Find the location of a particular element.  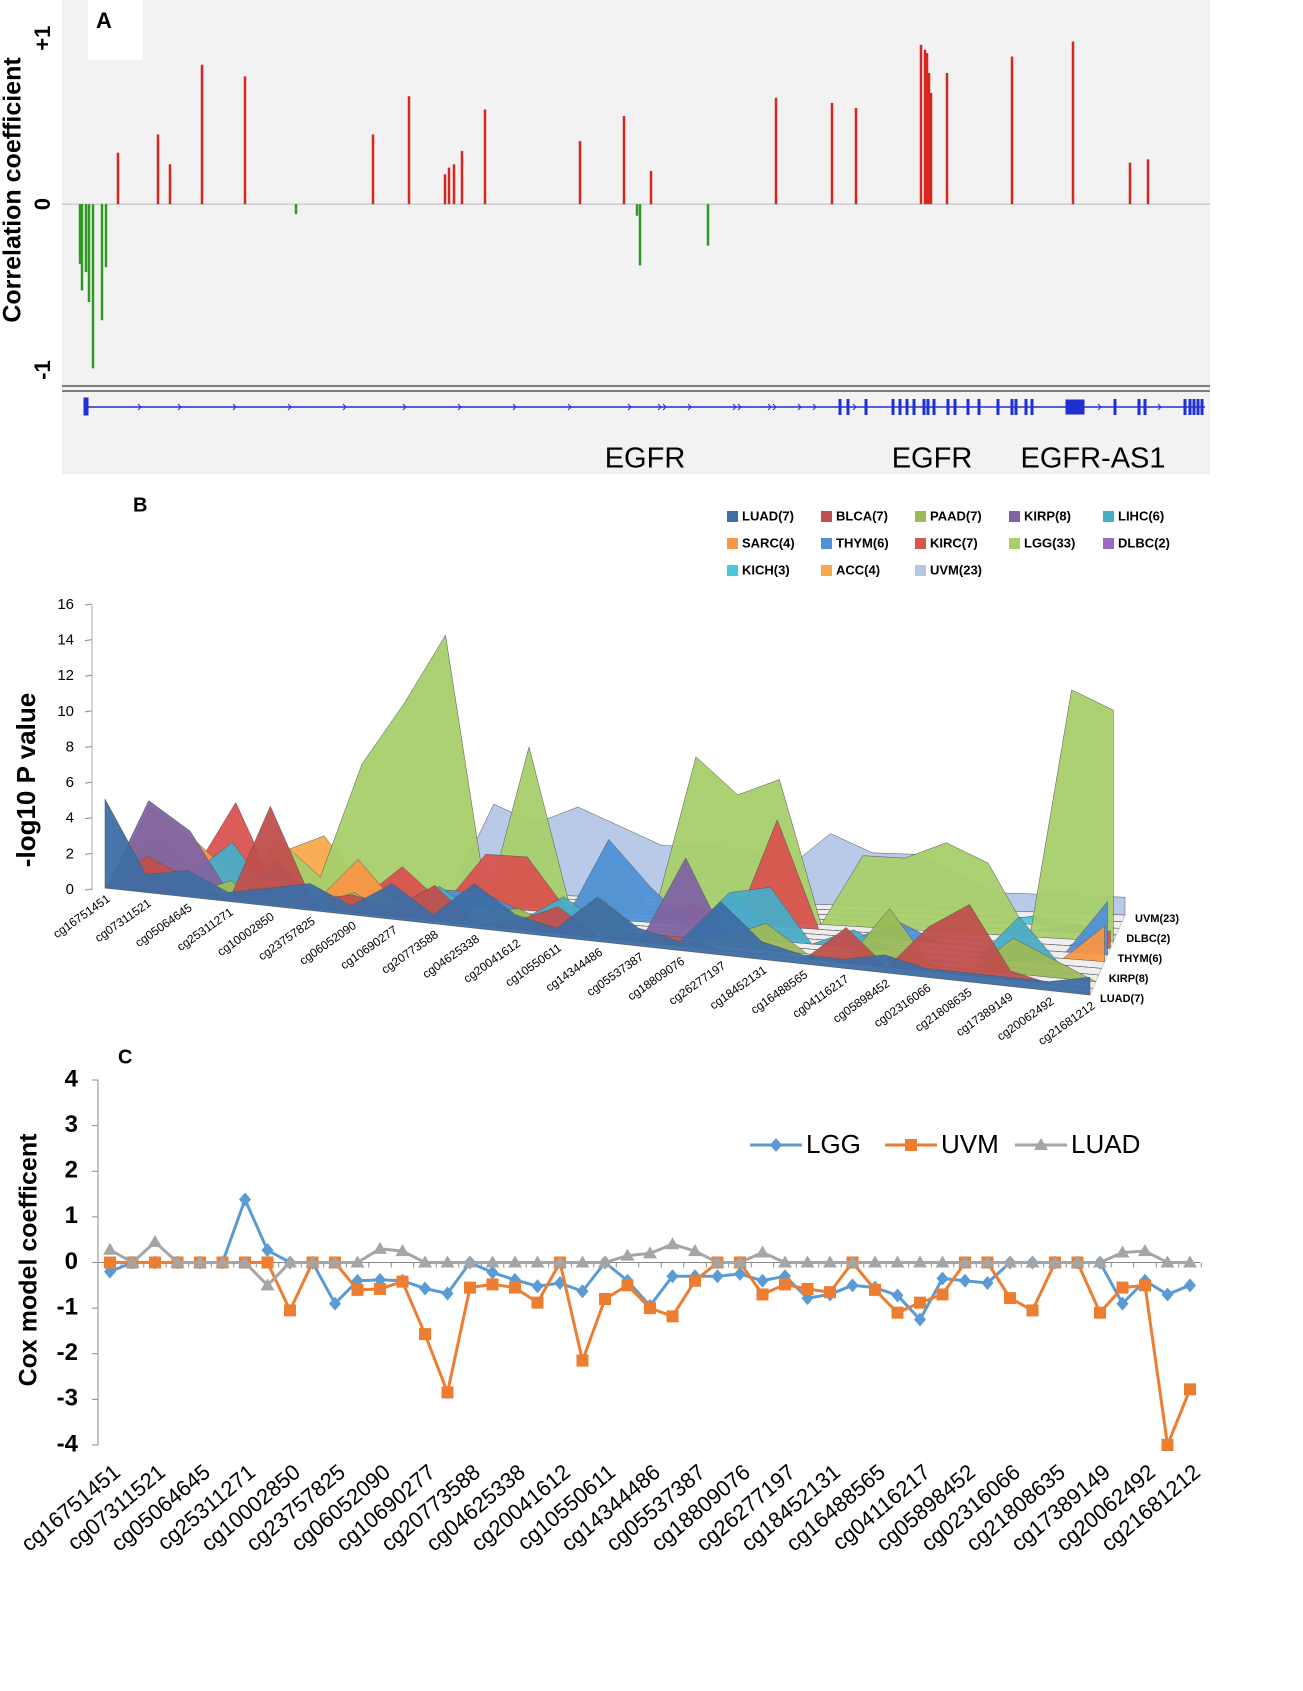

legend-label: SARC(4) is located at coordinates (768, 542).